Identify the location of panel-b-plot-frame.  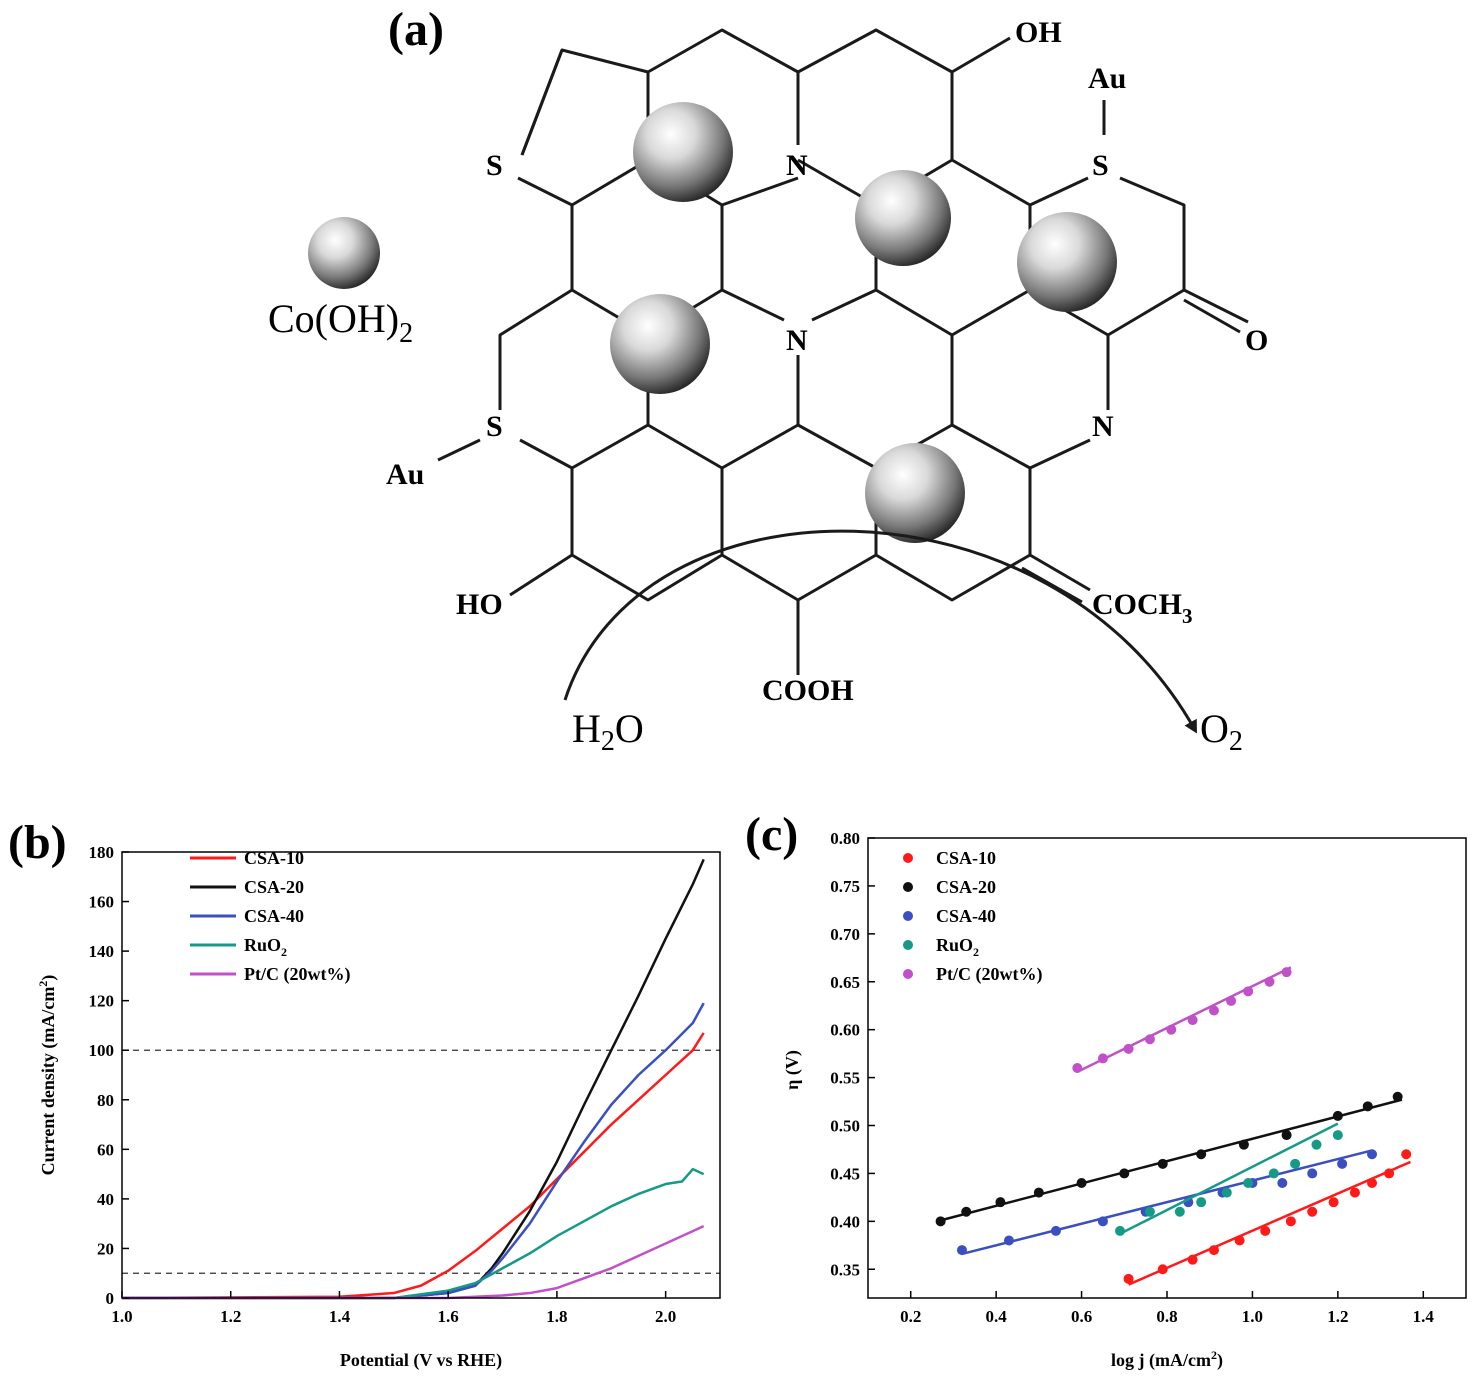
(421, 1075).